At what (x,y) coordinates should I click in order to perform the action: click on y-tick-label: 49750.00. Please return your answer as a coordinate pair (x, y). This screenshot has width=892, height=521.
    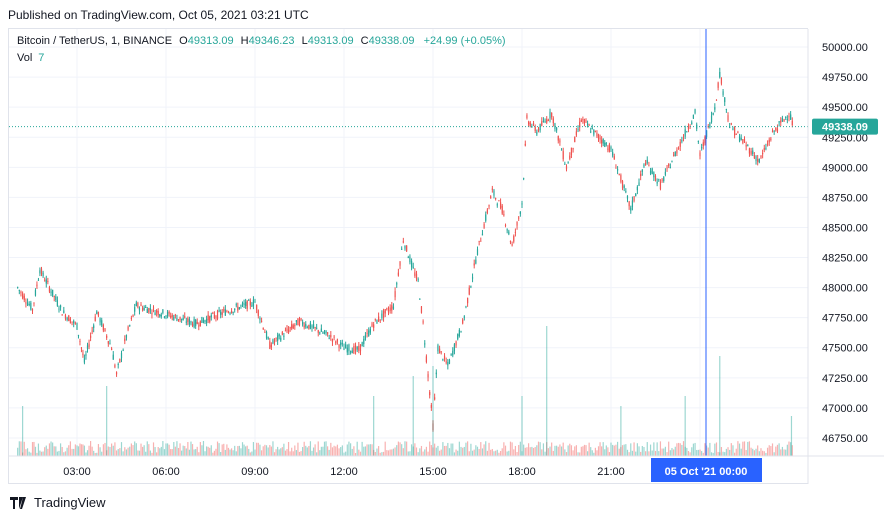
    Looking at the image, I should click on (845, 78).